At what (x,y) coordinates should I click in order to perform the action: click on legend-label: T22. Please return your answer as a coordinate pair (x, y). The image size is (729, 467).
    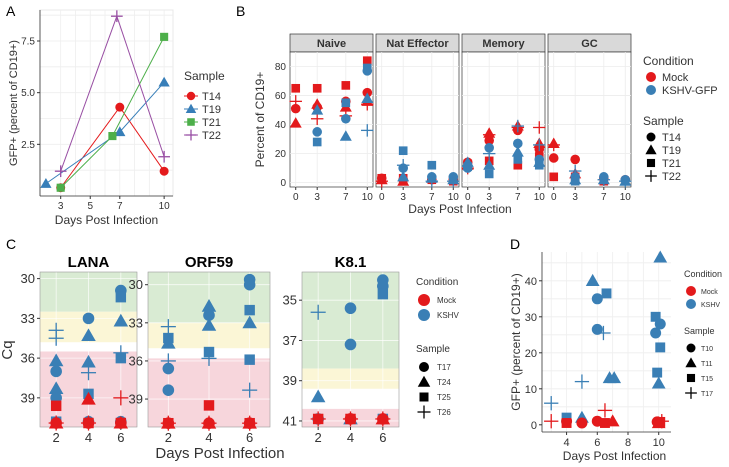
    Looking at the image, I should click on (671, 177).